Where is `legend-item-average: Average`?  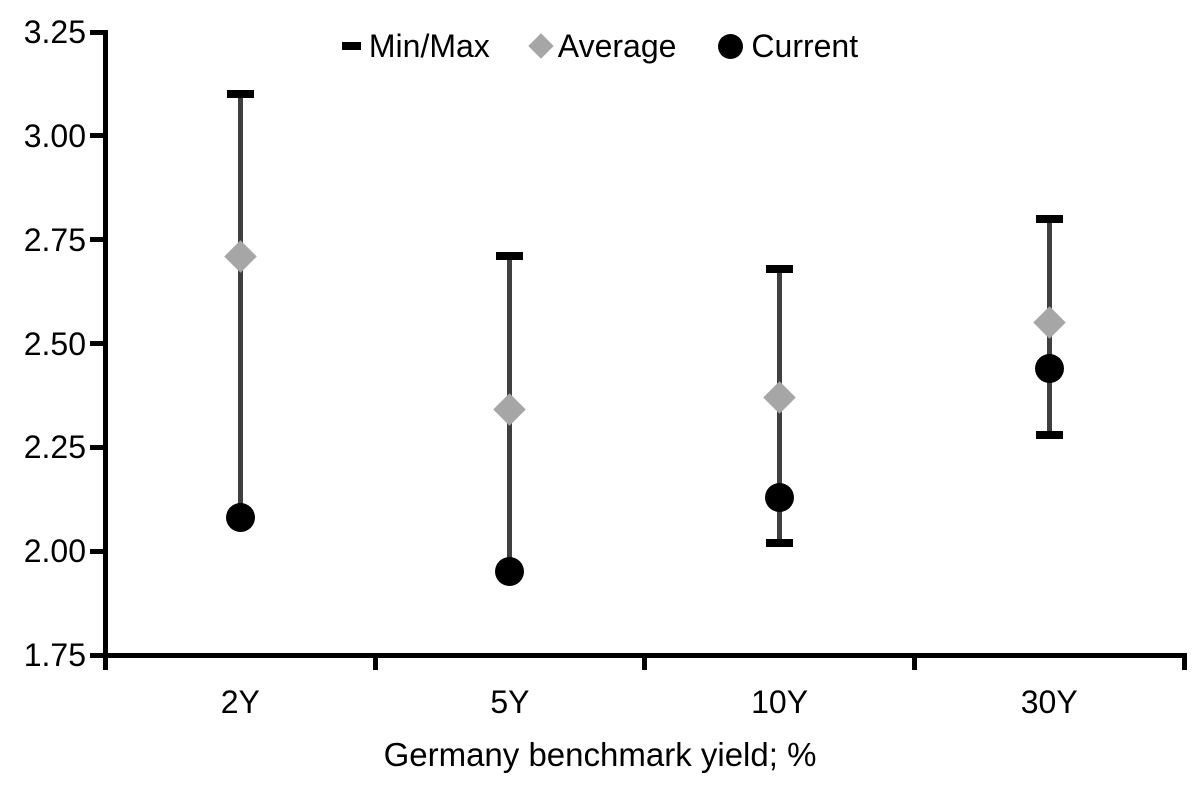
legend-item-average: Average is located at coordinates (602, 46).